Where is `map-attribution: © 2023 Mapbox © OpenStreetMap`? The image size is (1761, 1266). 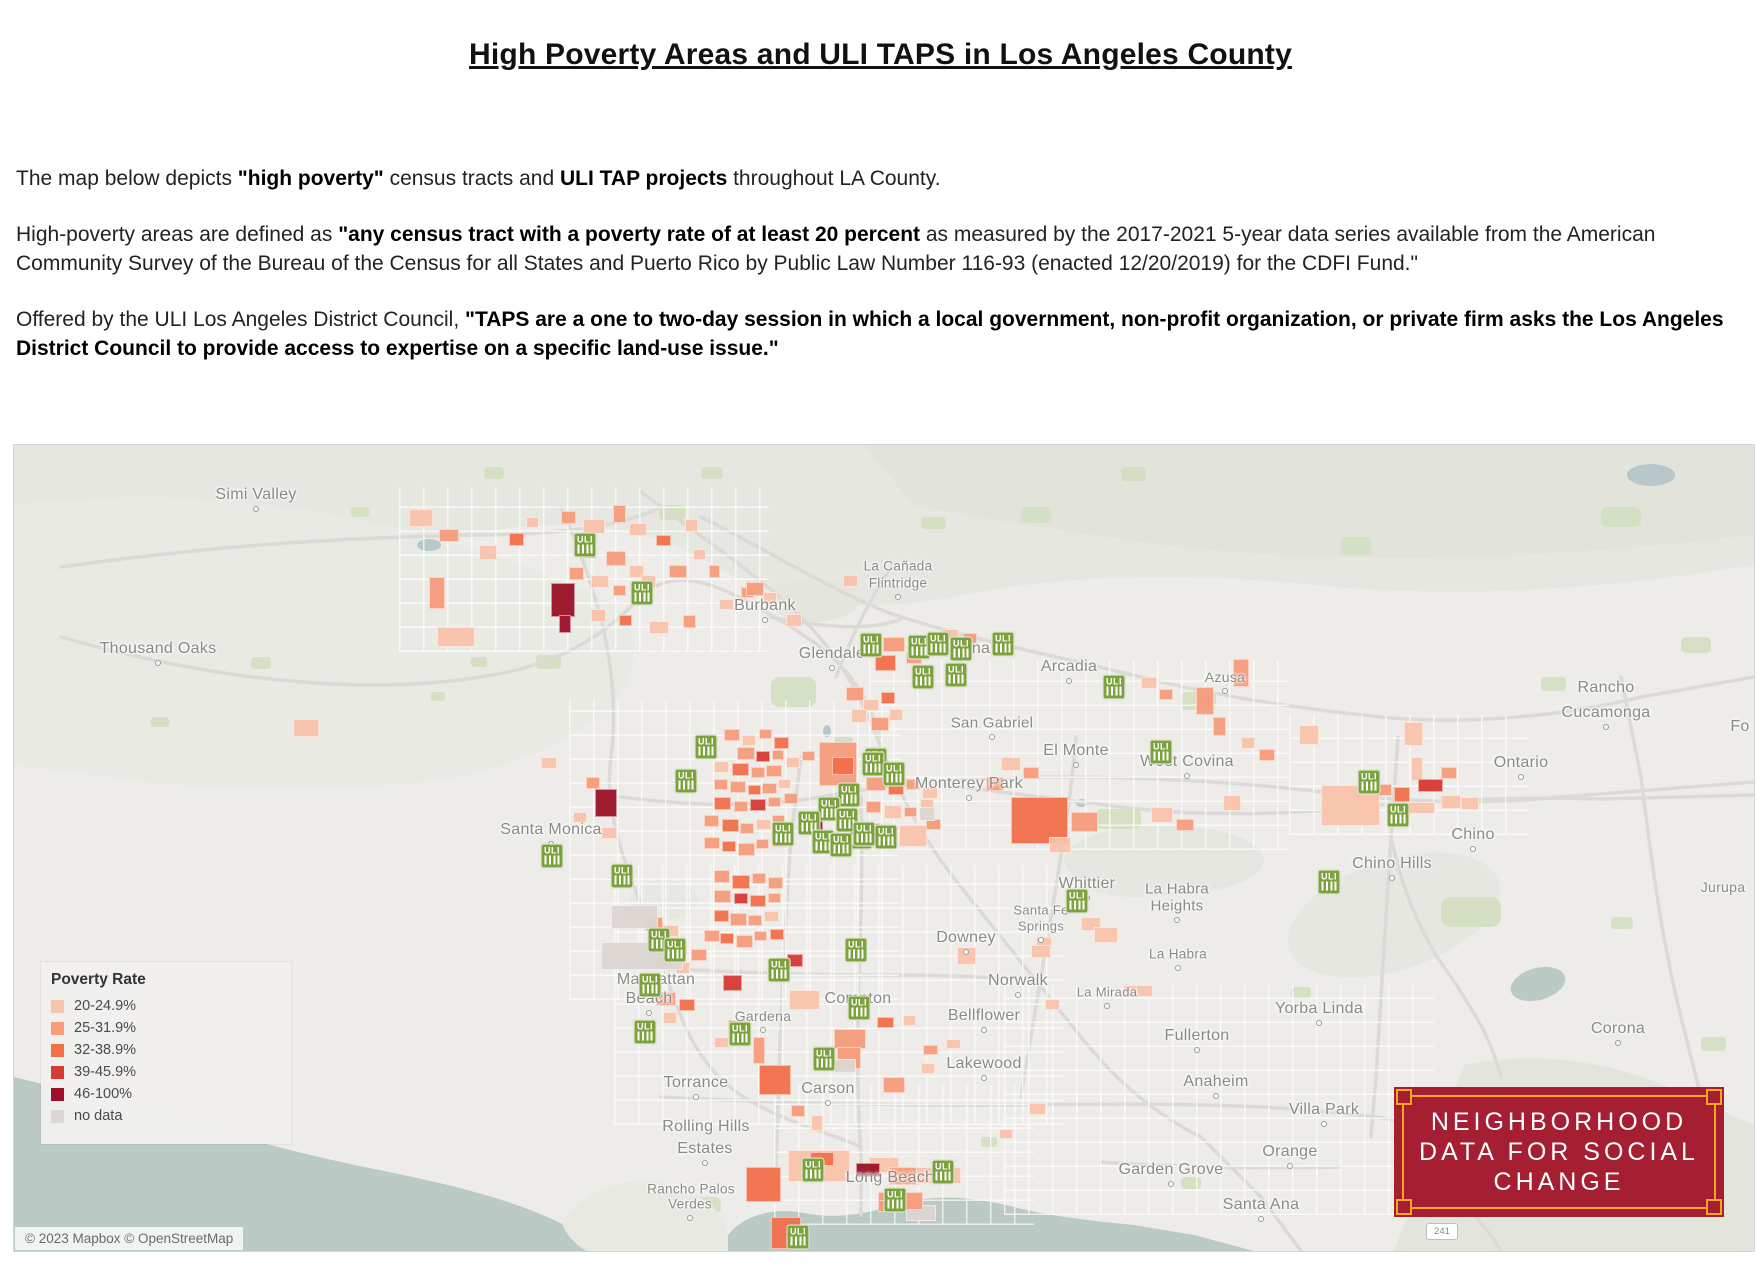 map-attribution: © 2023 Mapbox © OpenStreetMap is located at coordinates (129, 1238).